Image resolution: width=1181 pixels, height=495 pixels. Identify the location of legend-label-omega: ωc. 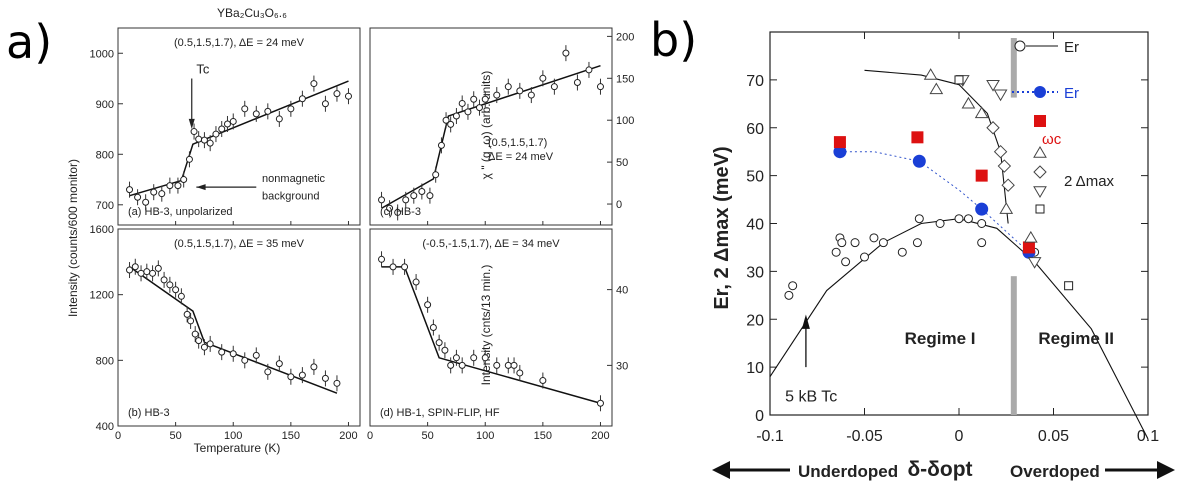
(1052, 139).